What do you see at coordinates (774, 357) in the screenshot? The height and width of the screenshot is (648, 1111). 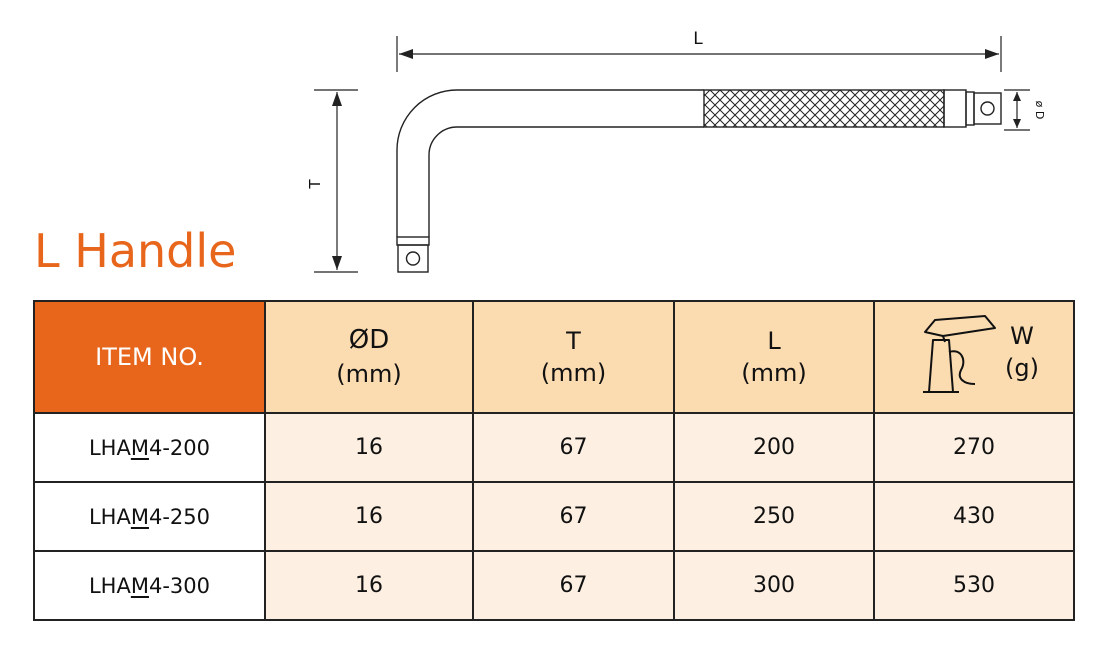 I see `l-header: L (mm)` at bounding box center [774, 357].